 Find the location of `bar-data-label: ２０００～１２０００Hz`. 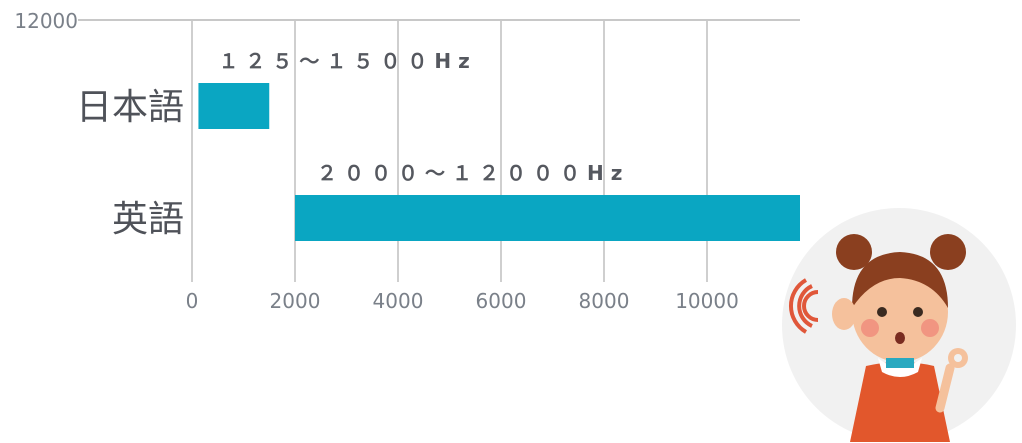

bar-data-label: ２０００～１２０００Hz is located at coordinates (473, 173).